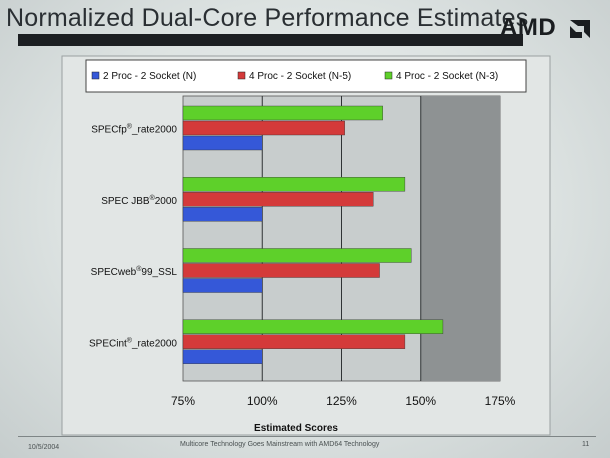 This screenshot has height=458, width=610. What do you see at coordinates (528, 27) in the screenshot?
I see `amd-logo: AMD` at bounding box center [528, 27].